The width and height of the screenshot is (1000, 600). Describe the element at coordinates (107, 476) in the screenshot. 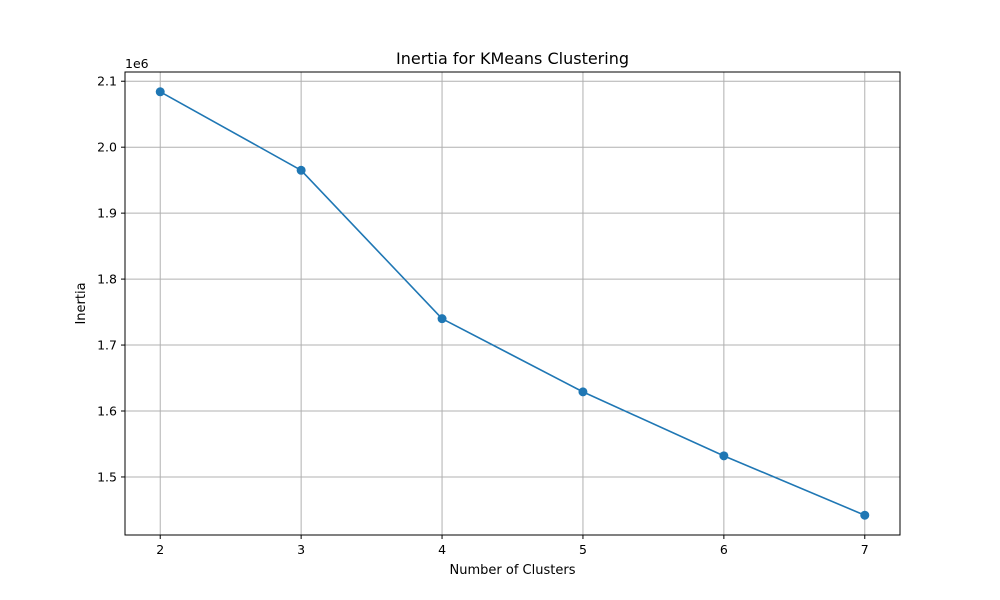

I see `y-tick-label: 1.5` at that location.